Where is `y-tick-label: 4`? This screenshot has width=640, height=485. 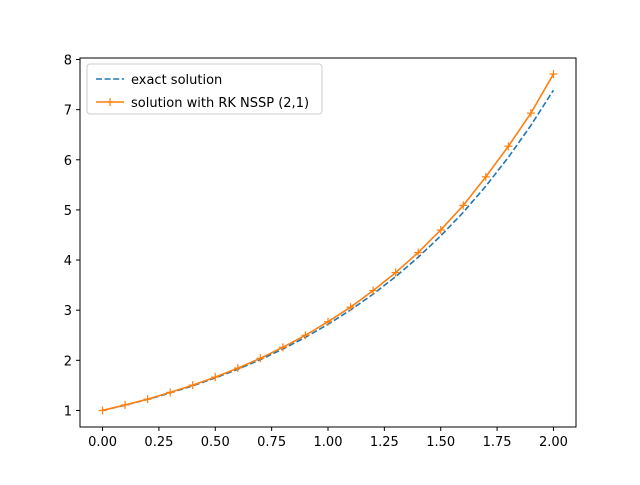
y-tick-label: 4 is located at coordinates (68, 261).